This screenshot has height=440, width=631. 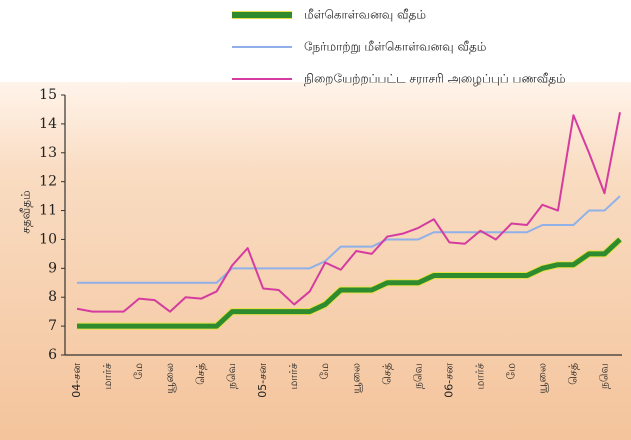 I want to click on legend-label: நேர்மாற்று மீள்கொள்வனவு வீதம், so click(x=395, y=47).